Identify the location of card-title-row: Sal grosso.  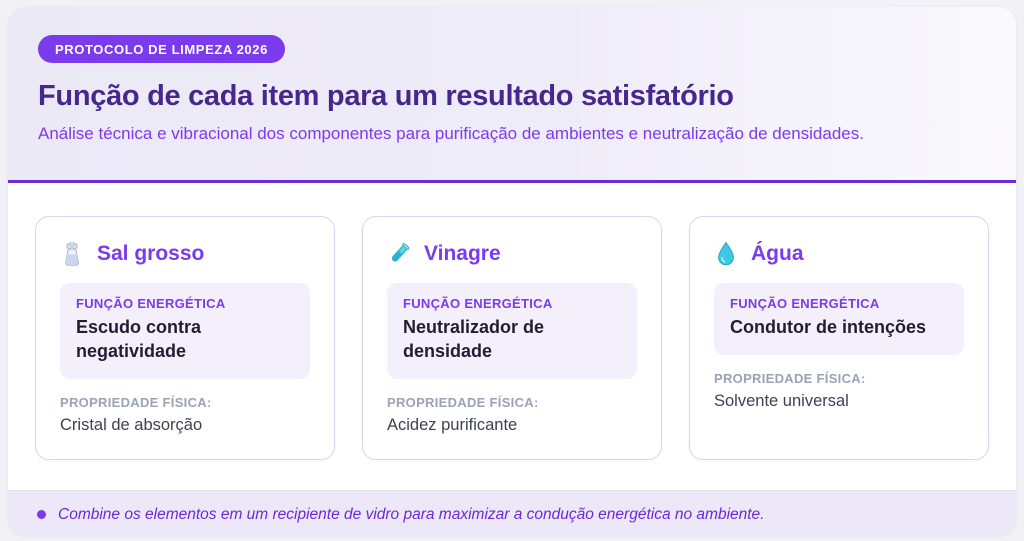
(185, 254).